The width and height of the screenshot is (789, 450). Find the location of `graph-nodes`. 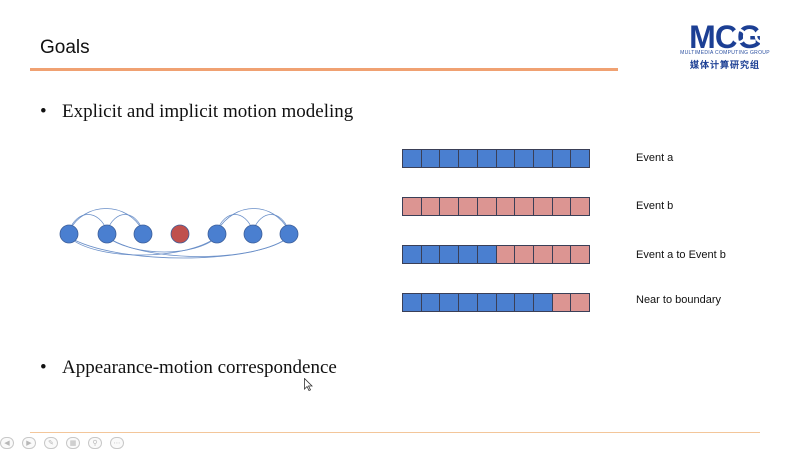

graph-nodes is located at coordinates (179, 234).